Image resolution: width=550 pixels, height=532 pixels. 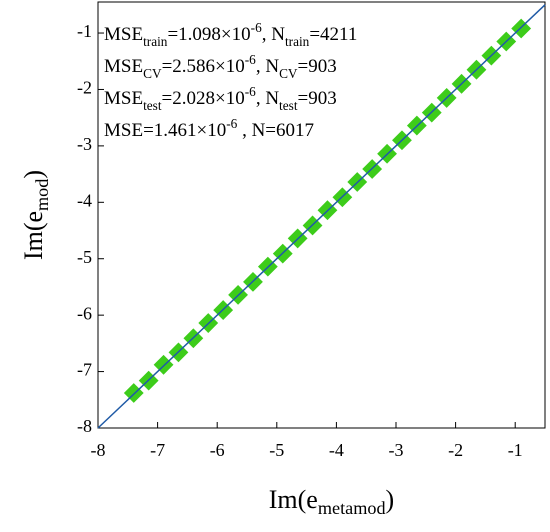 I want to click on text-part: =2.586×10, so click(x=203, y=66).